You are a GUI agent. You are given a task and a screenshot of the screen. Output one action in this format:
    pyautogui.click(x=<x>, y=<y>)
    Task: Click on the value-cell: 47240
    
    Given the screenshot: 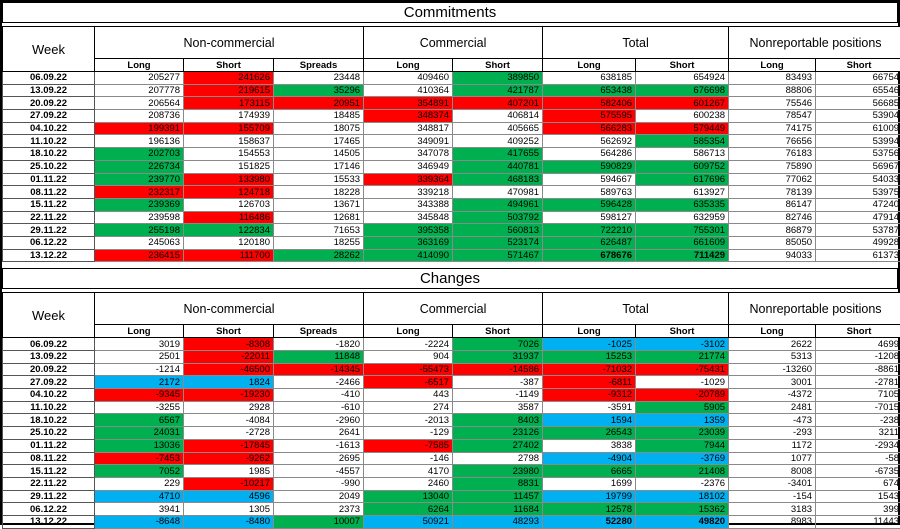 What is the action you would take?
    pyautogui.click(x=858, y=204)
    